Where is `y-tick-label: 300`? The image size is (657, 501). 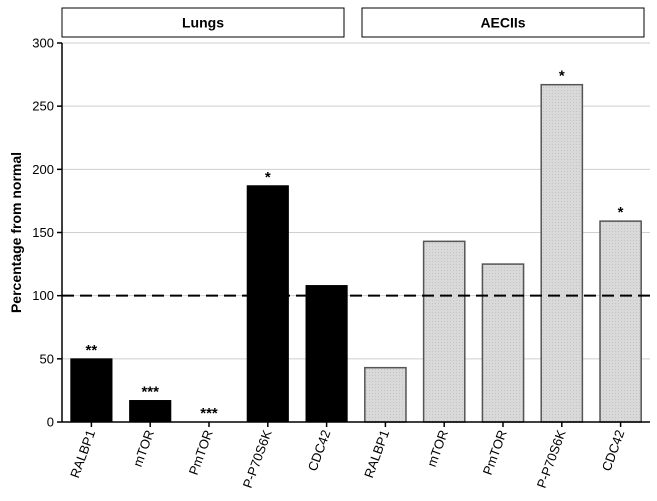
y-tick-label: 300 is located at coordinates (43, 43).